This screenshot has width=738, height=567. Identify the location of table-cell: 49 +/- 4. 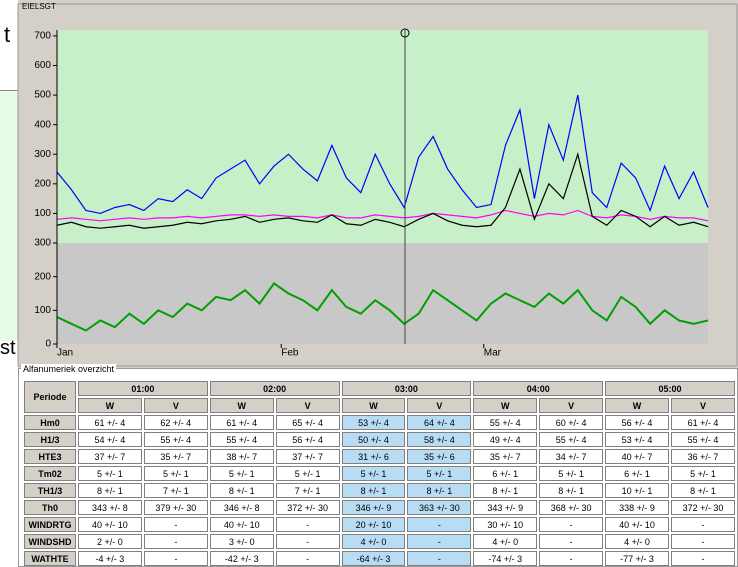
(505, 439).